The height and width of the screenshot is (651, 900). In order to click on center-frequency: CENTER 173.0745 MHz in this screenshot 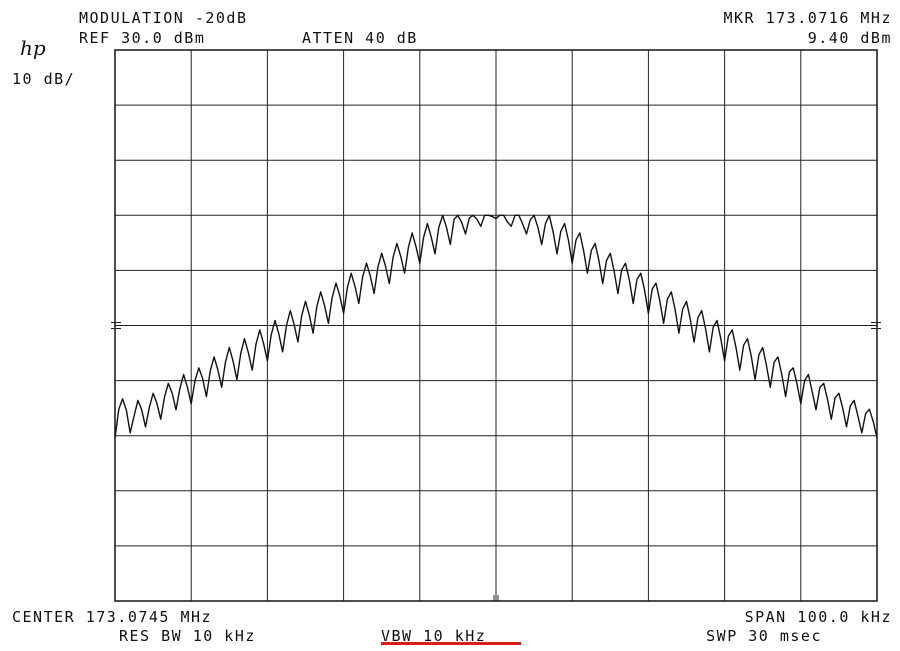, I will do `click(112, 617)`.